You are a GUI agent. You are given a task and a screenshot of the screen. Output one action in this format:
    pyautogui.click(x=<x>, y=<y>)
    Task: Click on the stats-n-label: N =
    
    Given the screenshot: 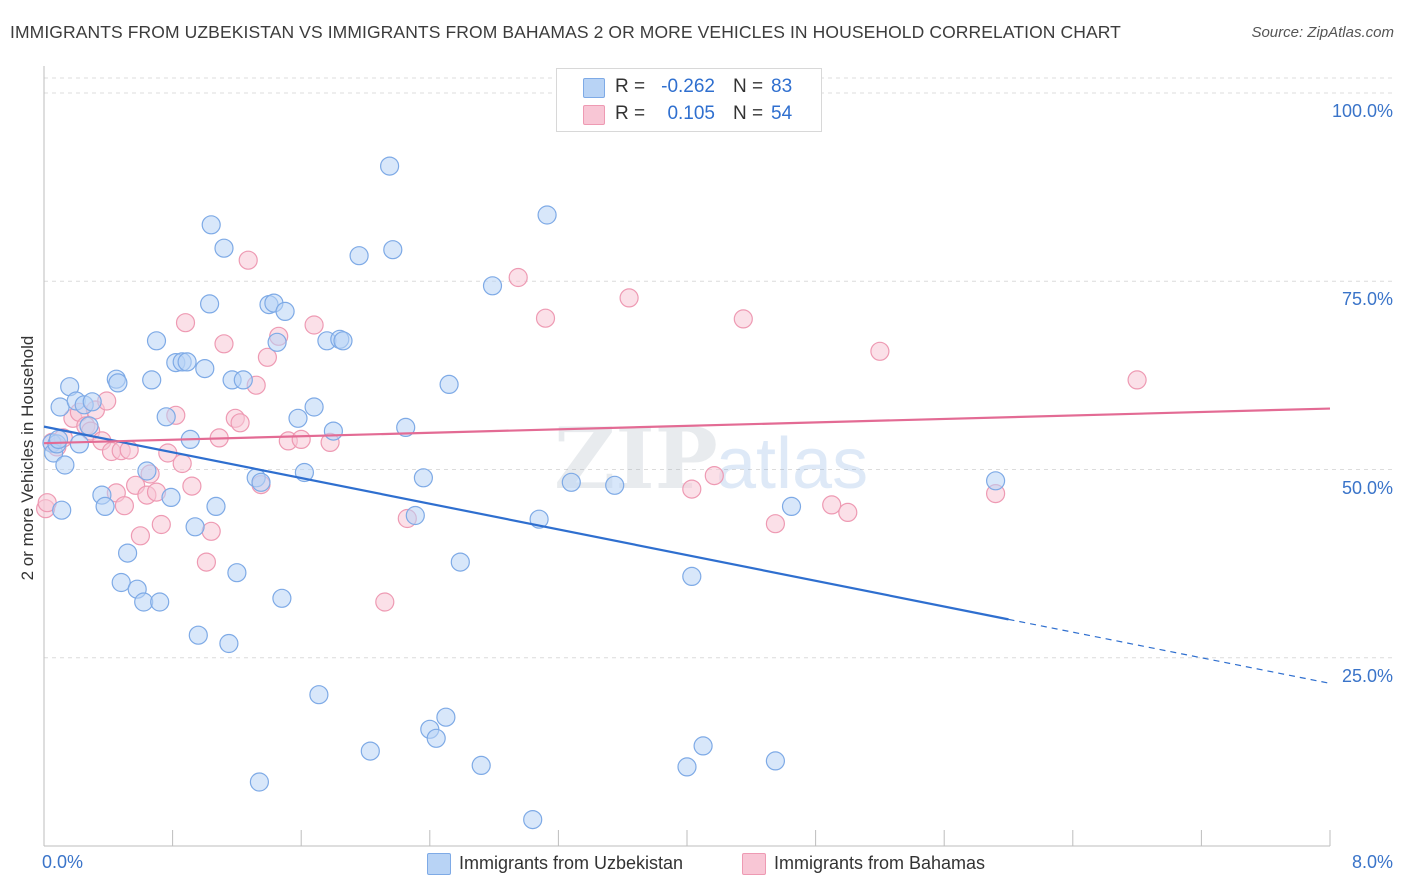 What is the action you would take?
    pyautogui.click(x=748, y=113)
    